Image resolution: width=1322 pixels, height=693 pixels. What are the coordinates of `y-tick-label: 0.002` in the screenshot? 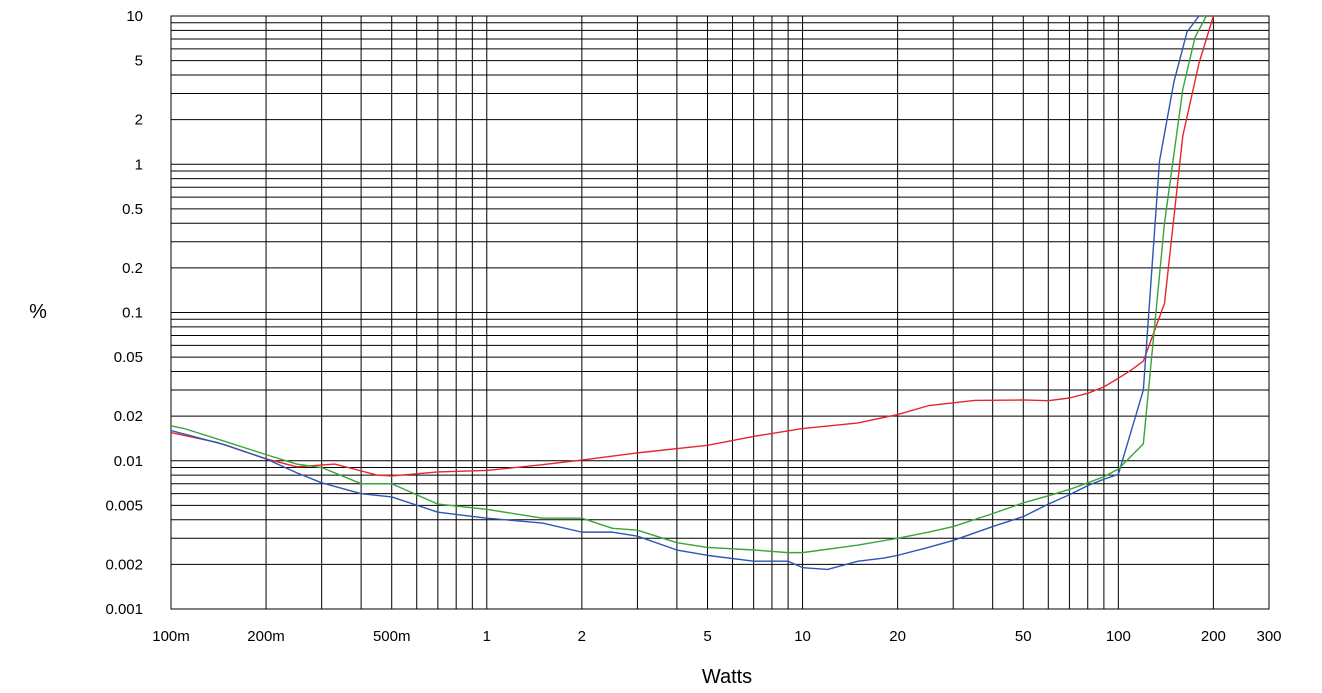 It's located at (124, 564).